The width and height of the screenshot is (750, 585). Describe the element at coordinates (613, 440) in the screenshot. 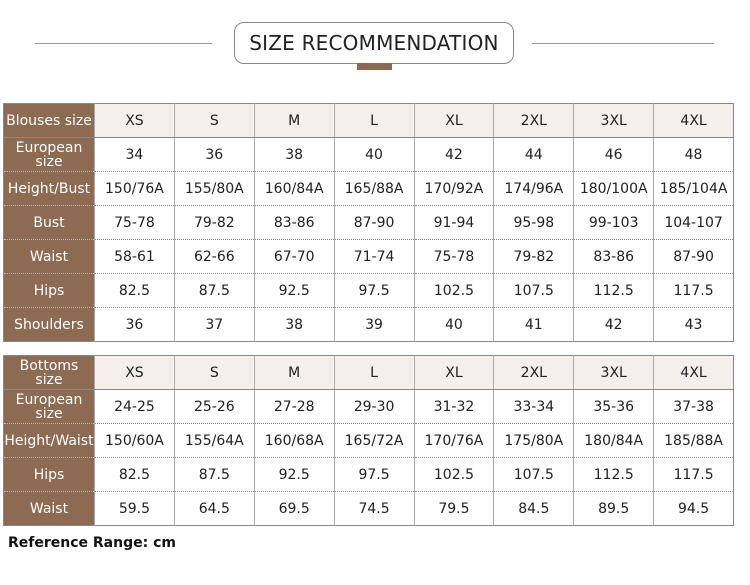

I see `table-cell: 180/84A` at that location.